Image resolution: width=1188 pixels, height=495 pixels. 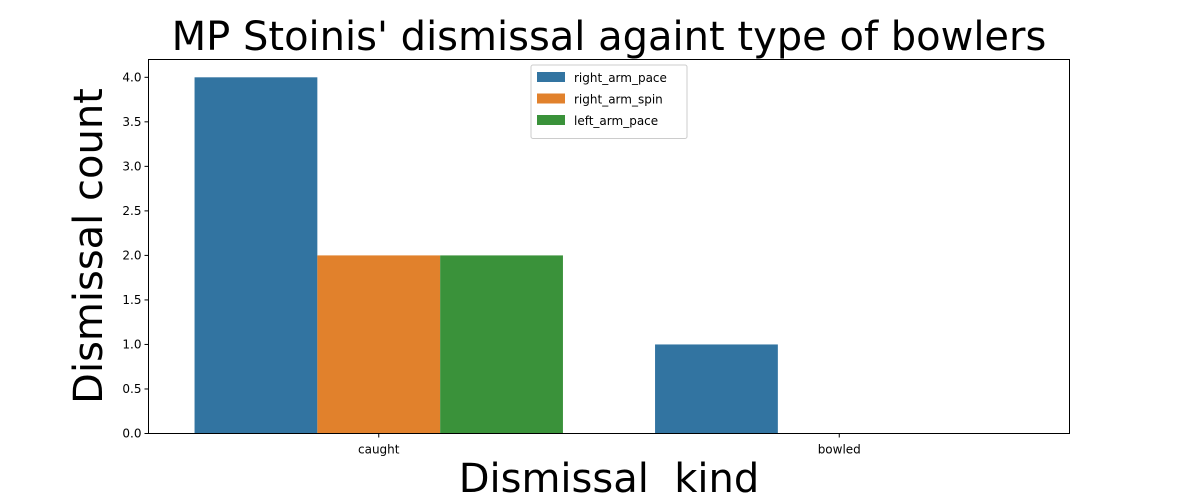 What do you see at coordinates (256, 255) in the screenshot?
I see `bar-right_arm_pace-caught` at bounding box center [256, 255].